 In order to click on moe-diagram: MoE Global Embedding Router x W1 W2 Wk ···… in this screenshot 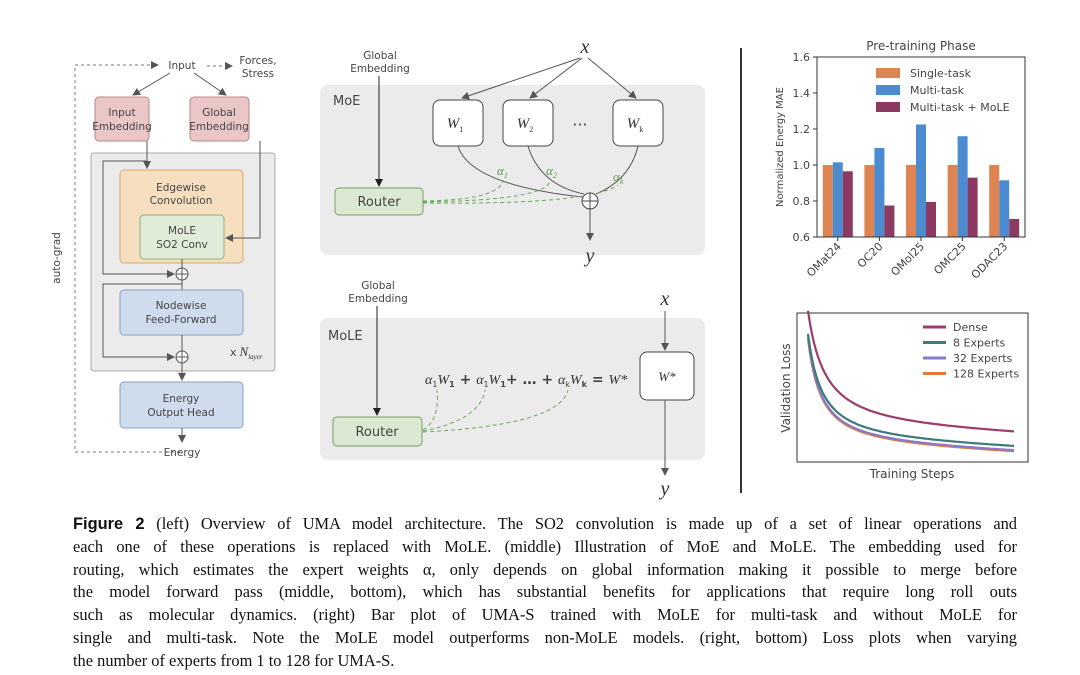, I will do `click(512, 151)`.